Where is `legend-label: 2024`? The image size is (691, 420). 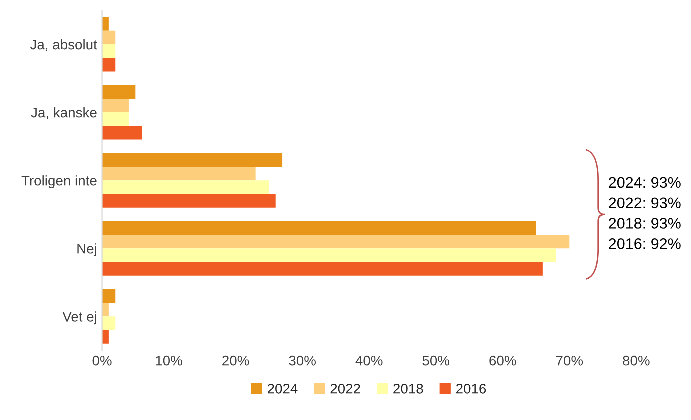 legend-label: 2024 is located at coordinates (283, 389).